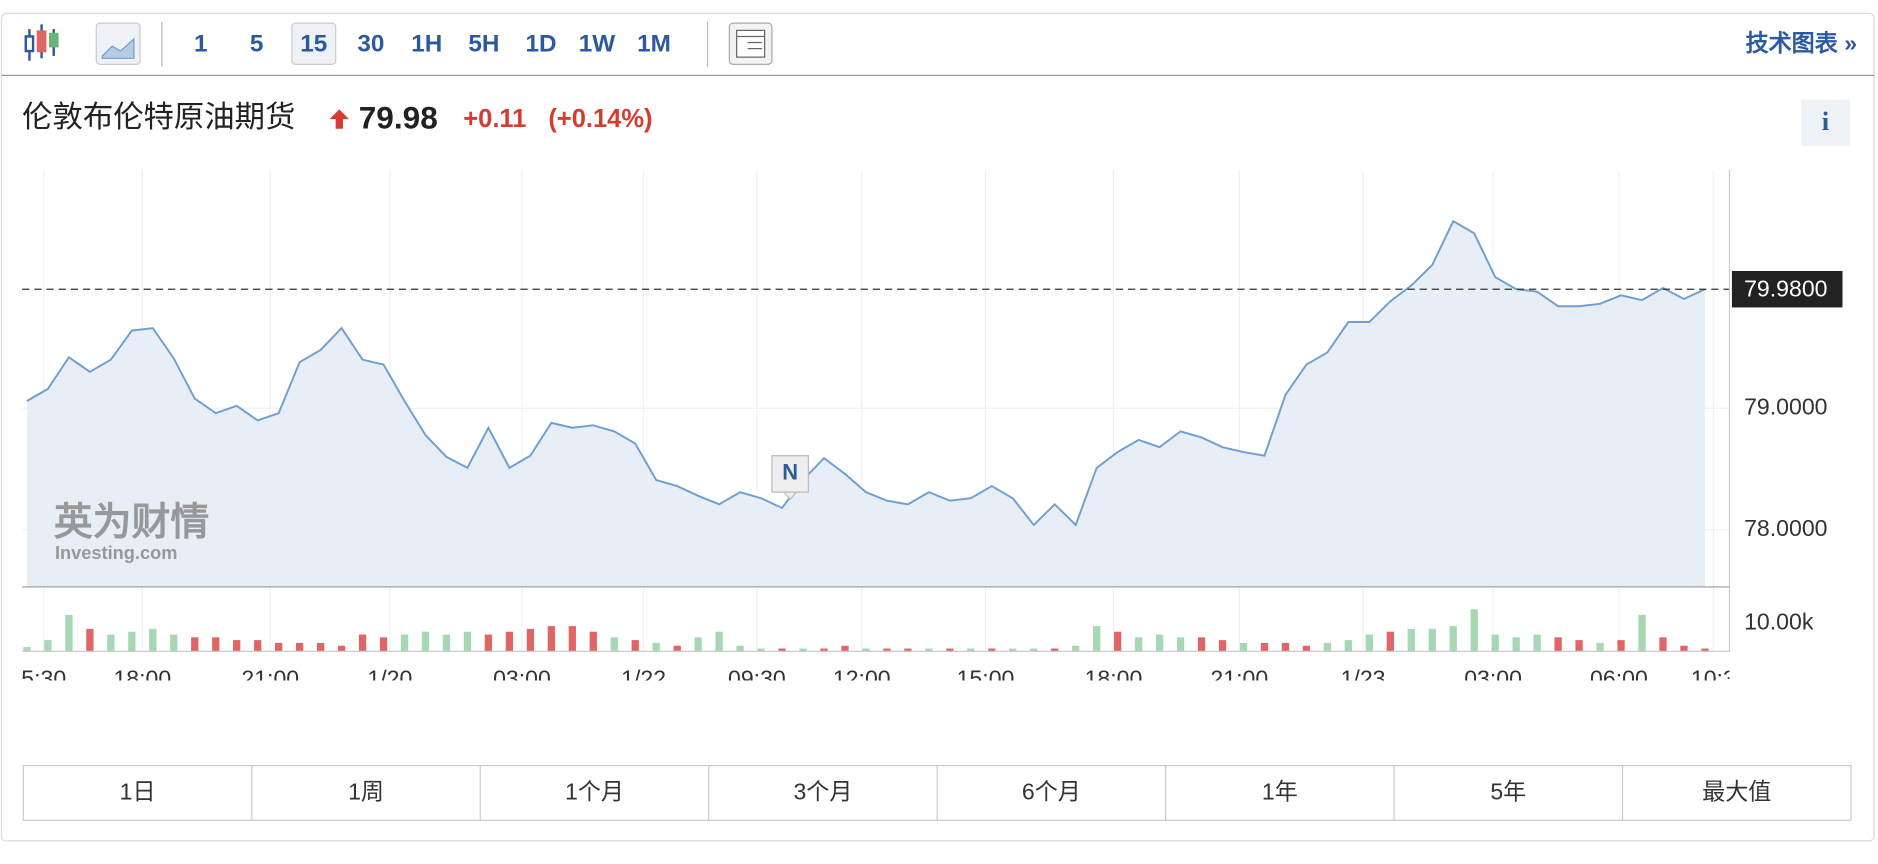  I want to click on last-price-box, so click(1787, 289).